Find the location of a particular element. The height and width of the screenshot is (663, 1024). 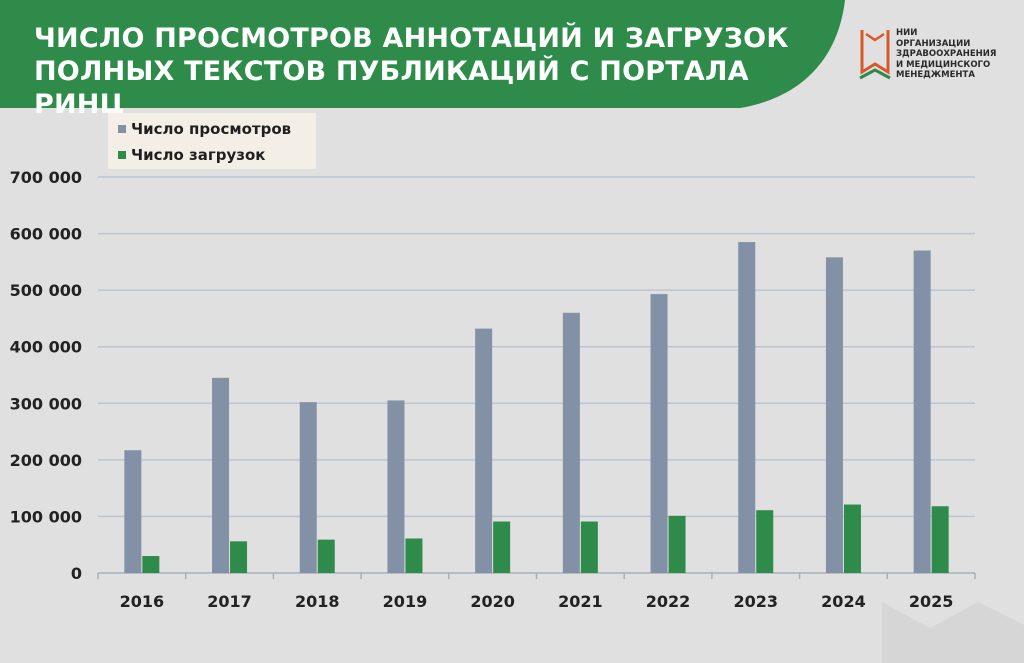

banner-shape is located at coordinates (422, 54).